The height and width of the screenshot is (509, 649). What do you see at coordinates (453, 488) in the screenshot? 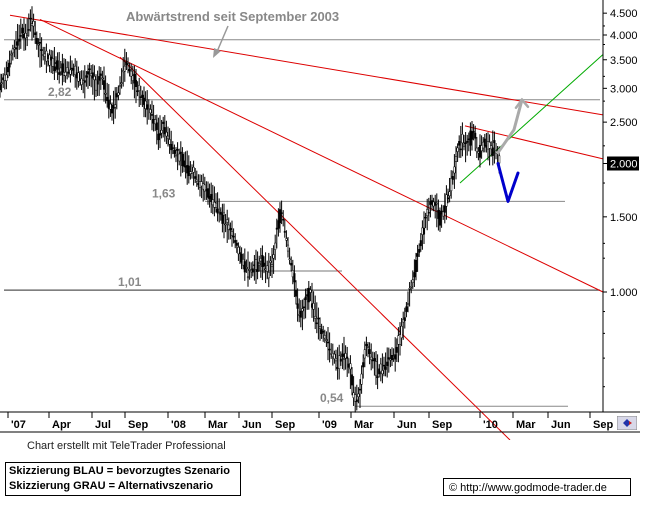
I see `copyright-symbol: ©` at bounding box center [453, 488].